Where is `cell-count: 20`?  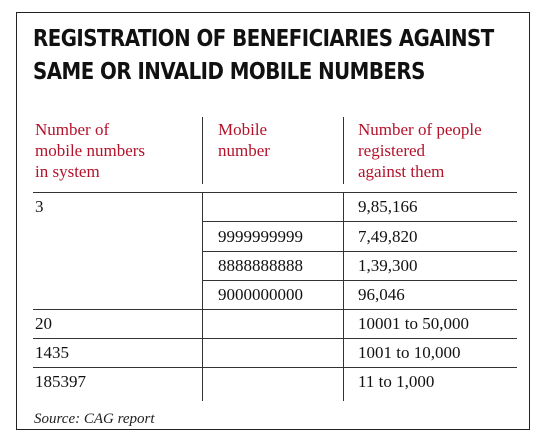 cell-count: 20 is located at coordinates (43, 323).